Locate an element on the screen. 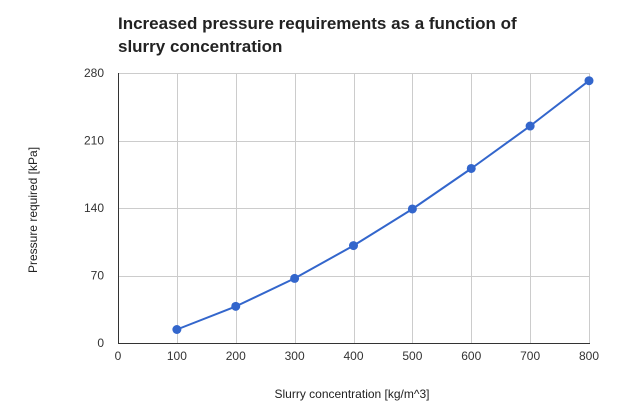  y-tick-labels: 0 70 140 210 280 is located at coordinates (94, 208).